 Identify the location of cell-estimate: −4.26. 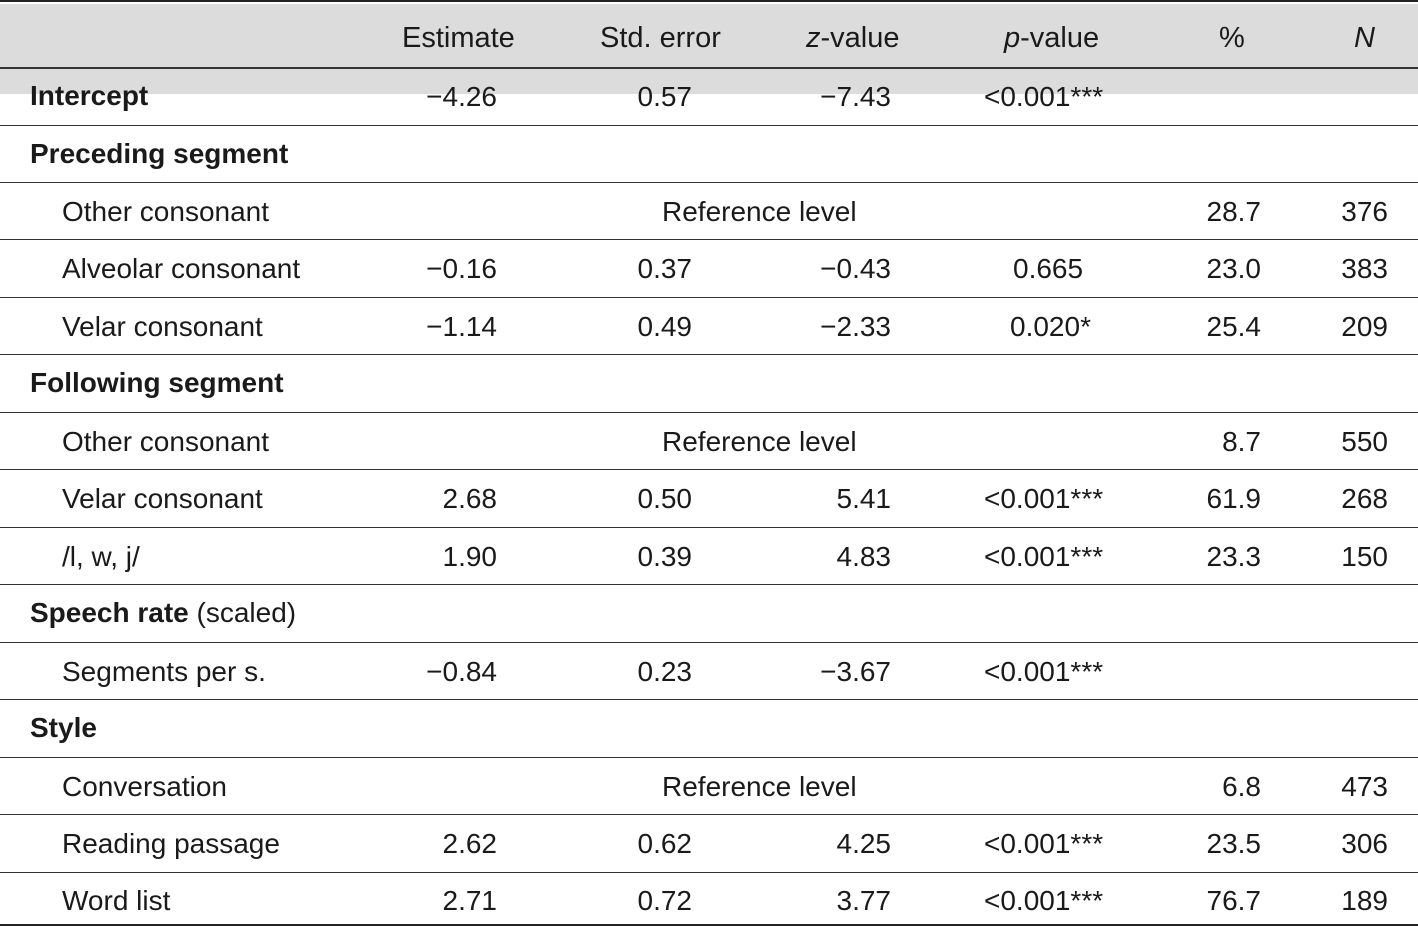
(461, 96).